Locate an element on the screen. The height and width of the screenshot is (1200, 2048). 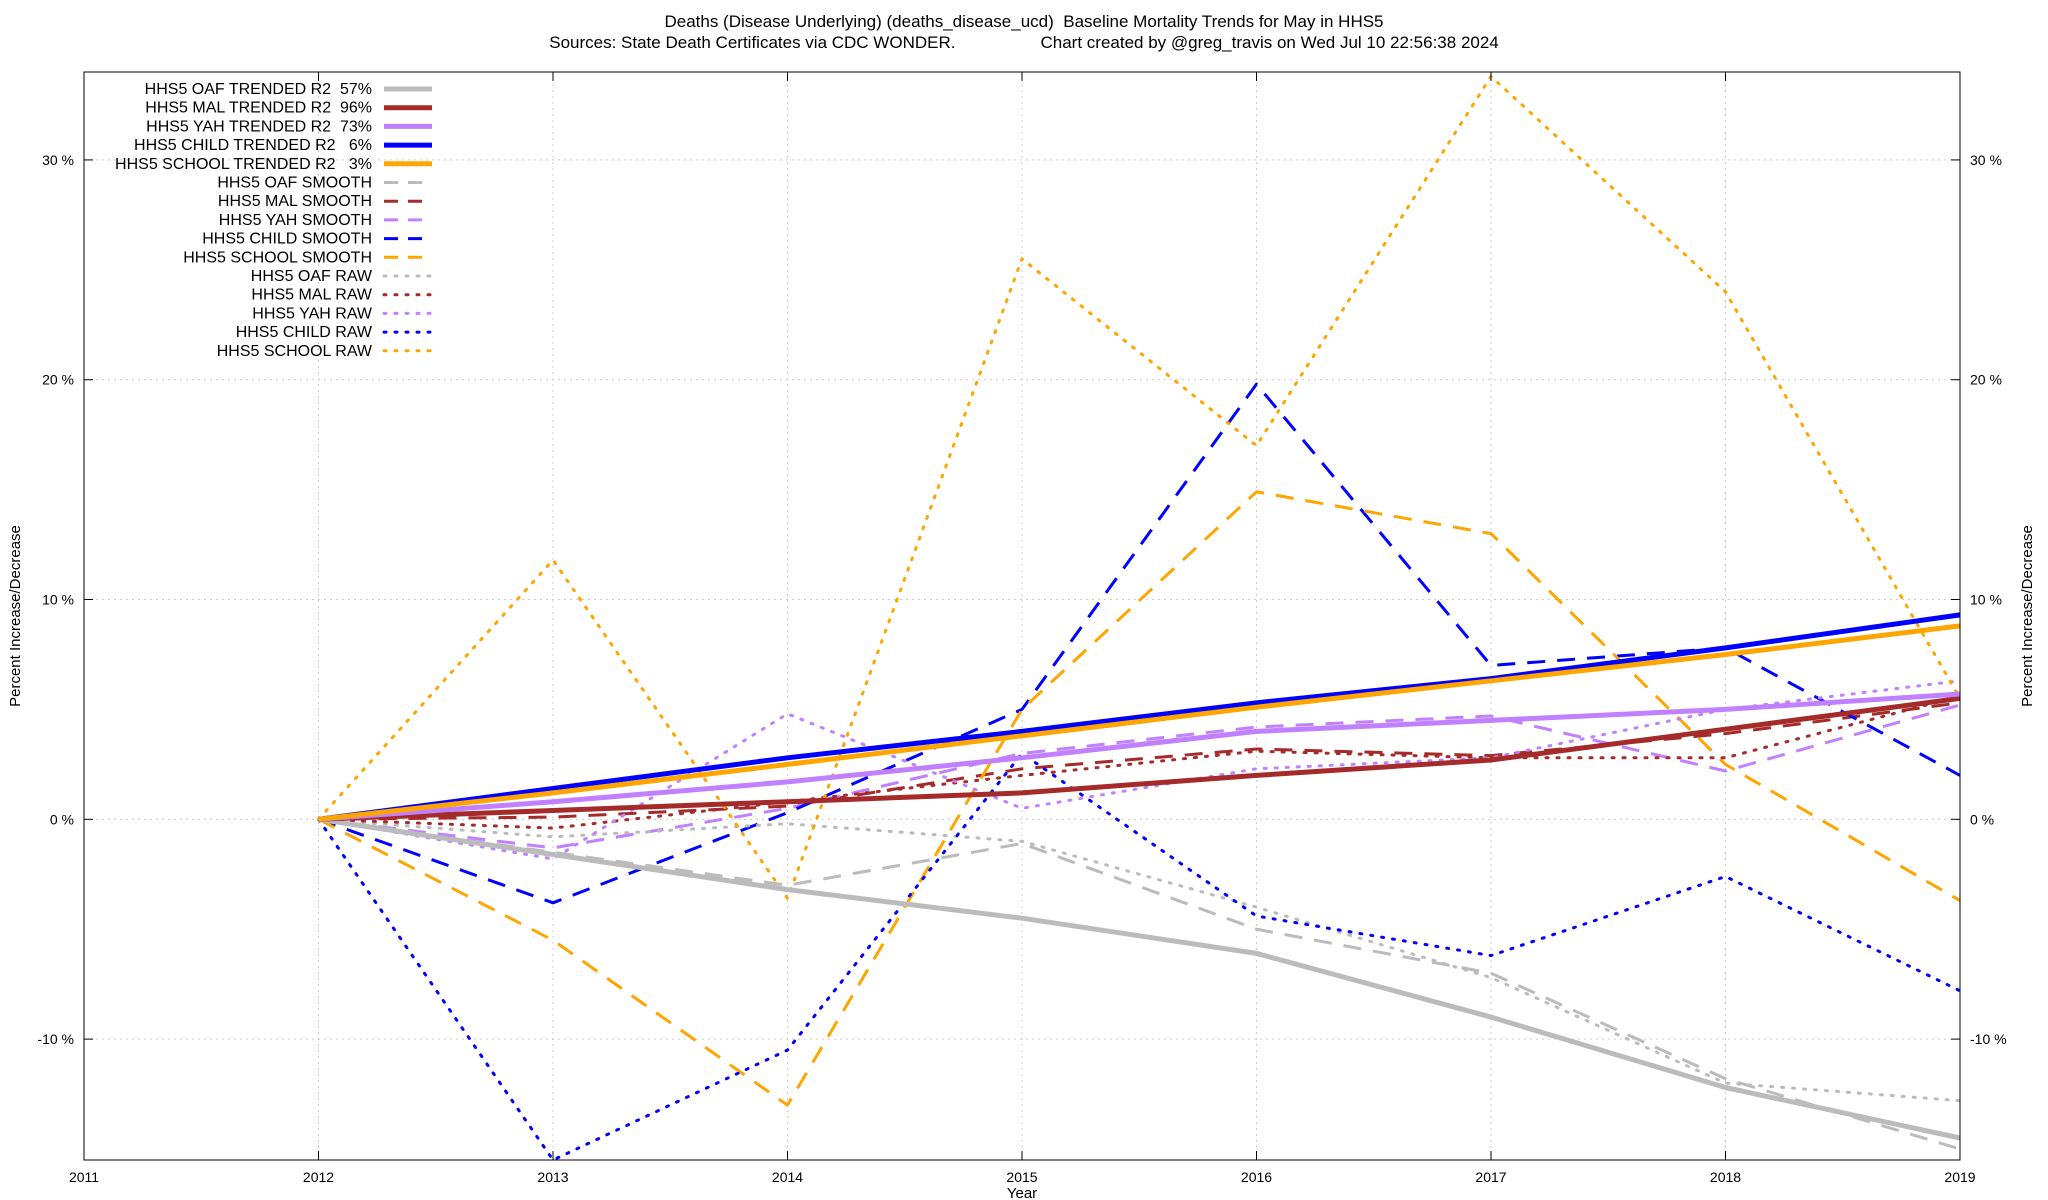
y2-tick-label: -10 % is located at coordinates (1988, 1039).